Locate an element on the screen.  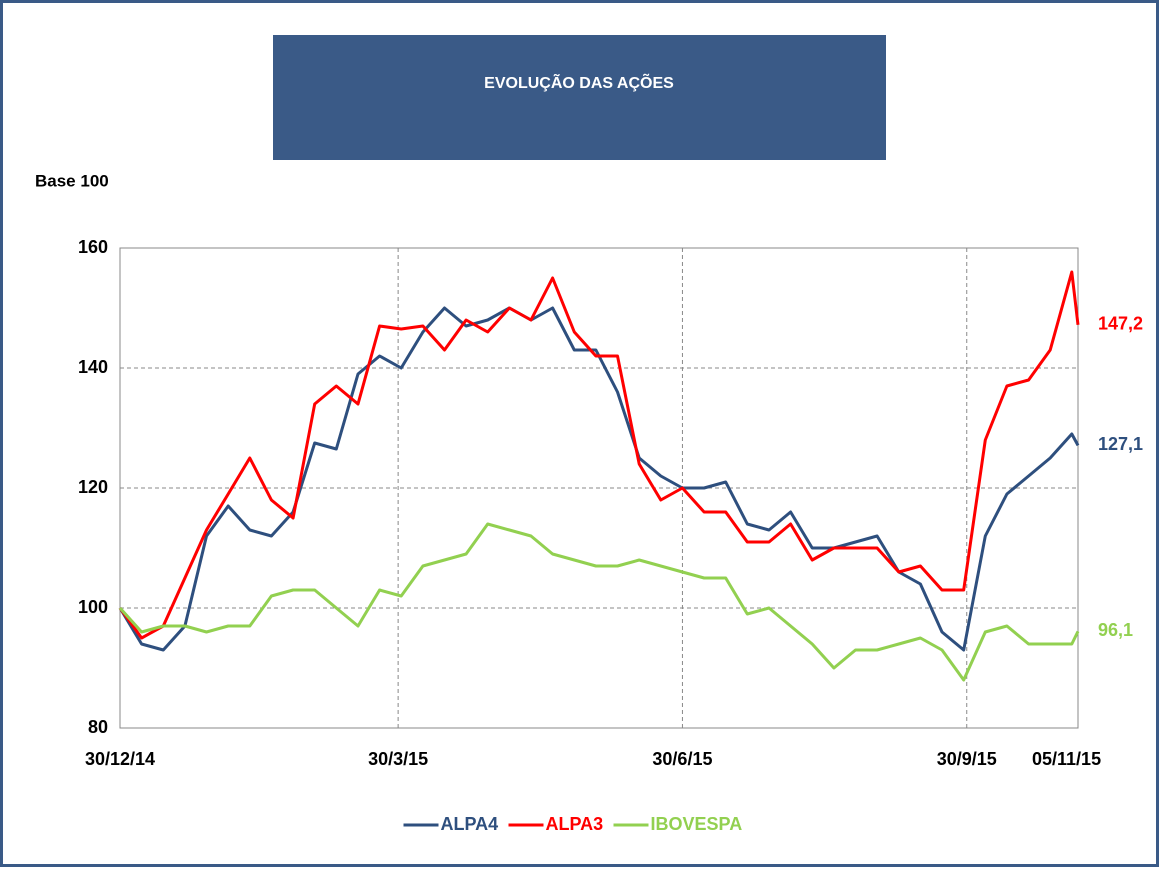
chart-title: EVOLUÇÃO DAS AÇÕES is located at coordinates (579, 82).